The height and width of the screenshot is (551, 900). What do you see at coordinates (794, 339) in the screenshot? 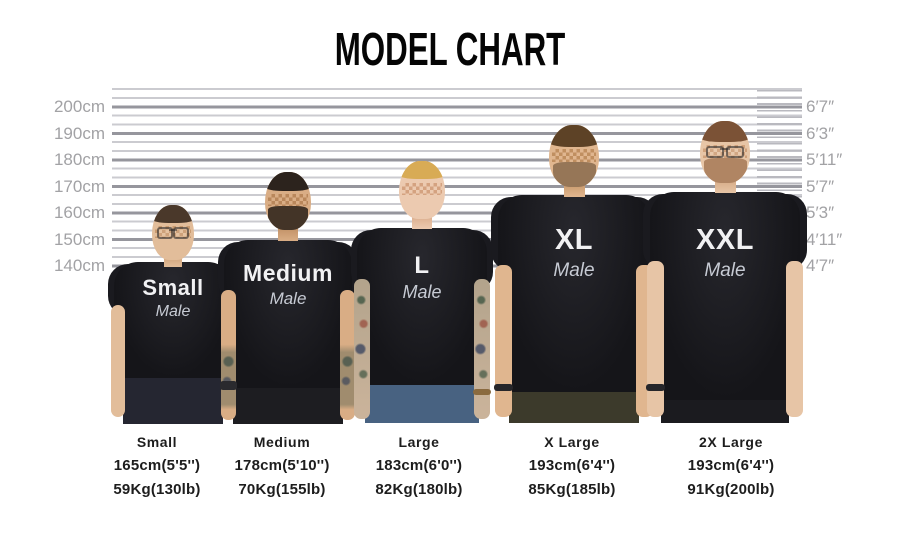
I see `model-xxlarge-right-arm` at bounding box center [794, 339].